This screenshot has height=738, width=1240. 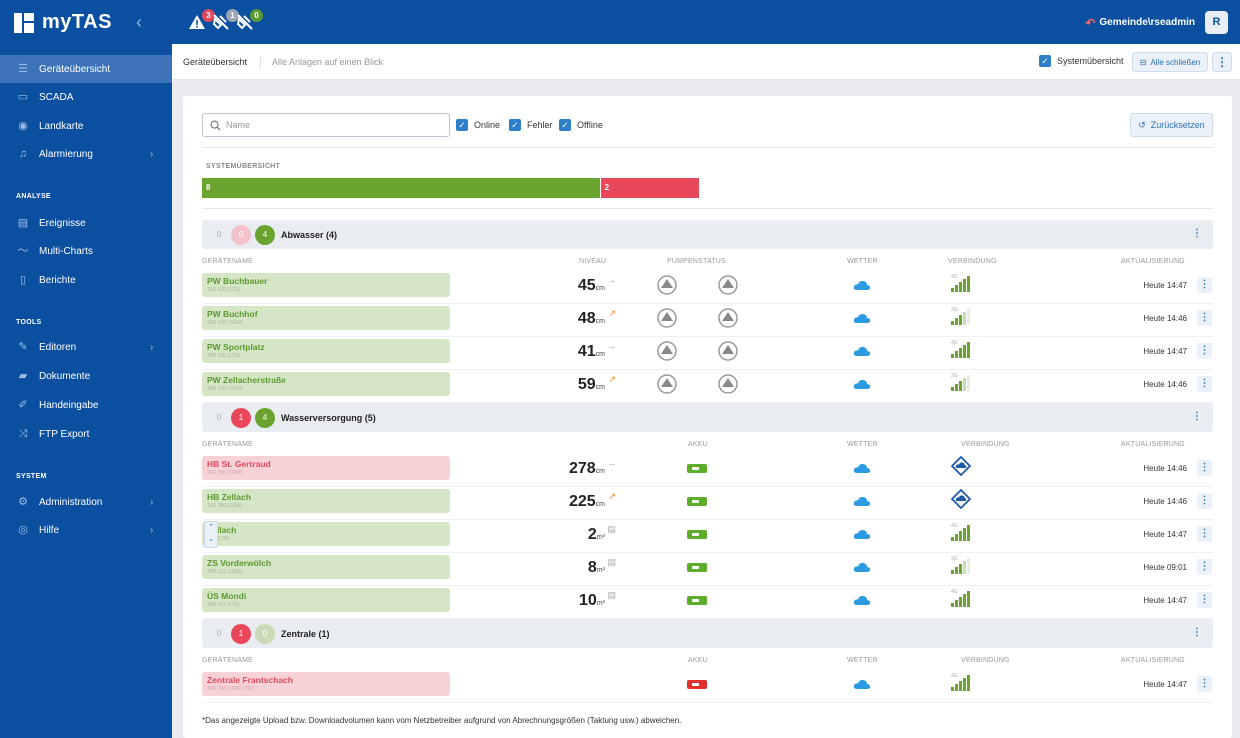 I want to click on filter-fehler: ✓ Fehler, so click(x=531, y=125).